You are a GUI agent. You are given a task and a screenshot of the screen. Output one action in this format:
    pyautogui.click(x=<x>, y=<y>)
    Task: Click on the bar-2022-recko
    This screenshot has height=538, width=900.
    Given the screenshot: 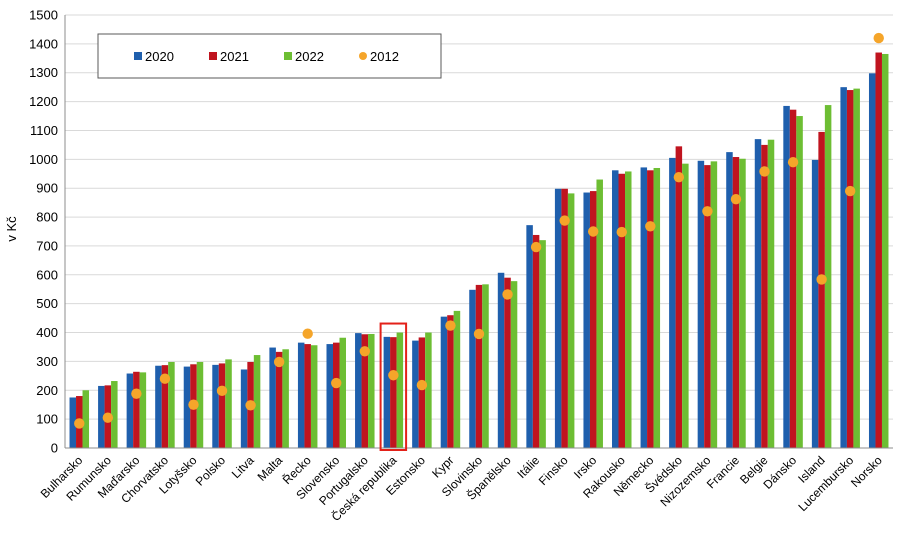 What is the action you would take?
    pyautogui.click(x=314, y=396)
    